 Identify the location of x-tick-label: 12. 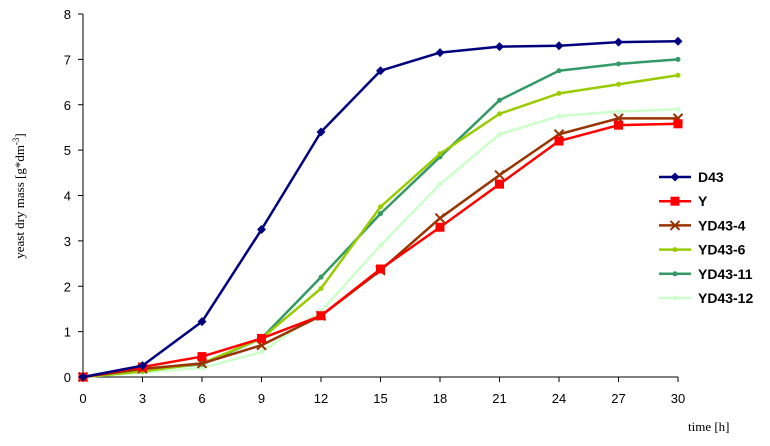
(321, 398).